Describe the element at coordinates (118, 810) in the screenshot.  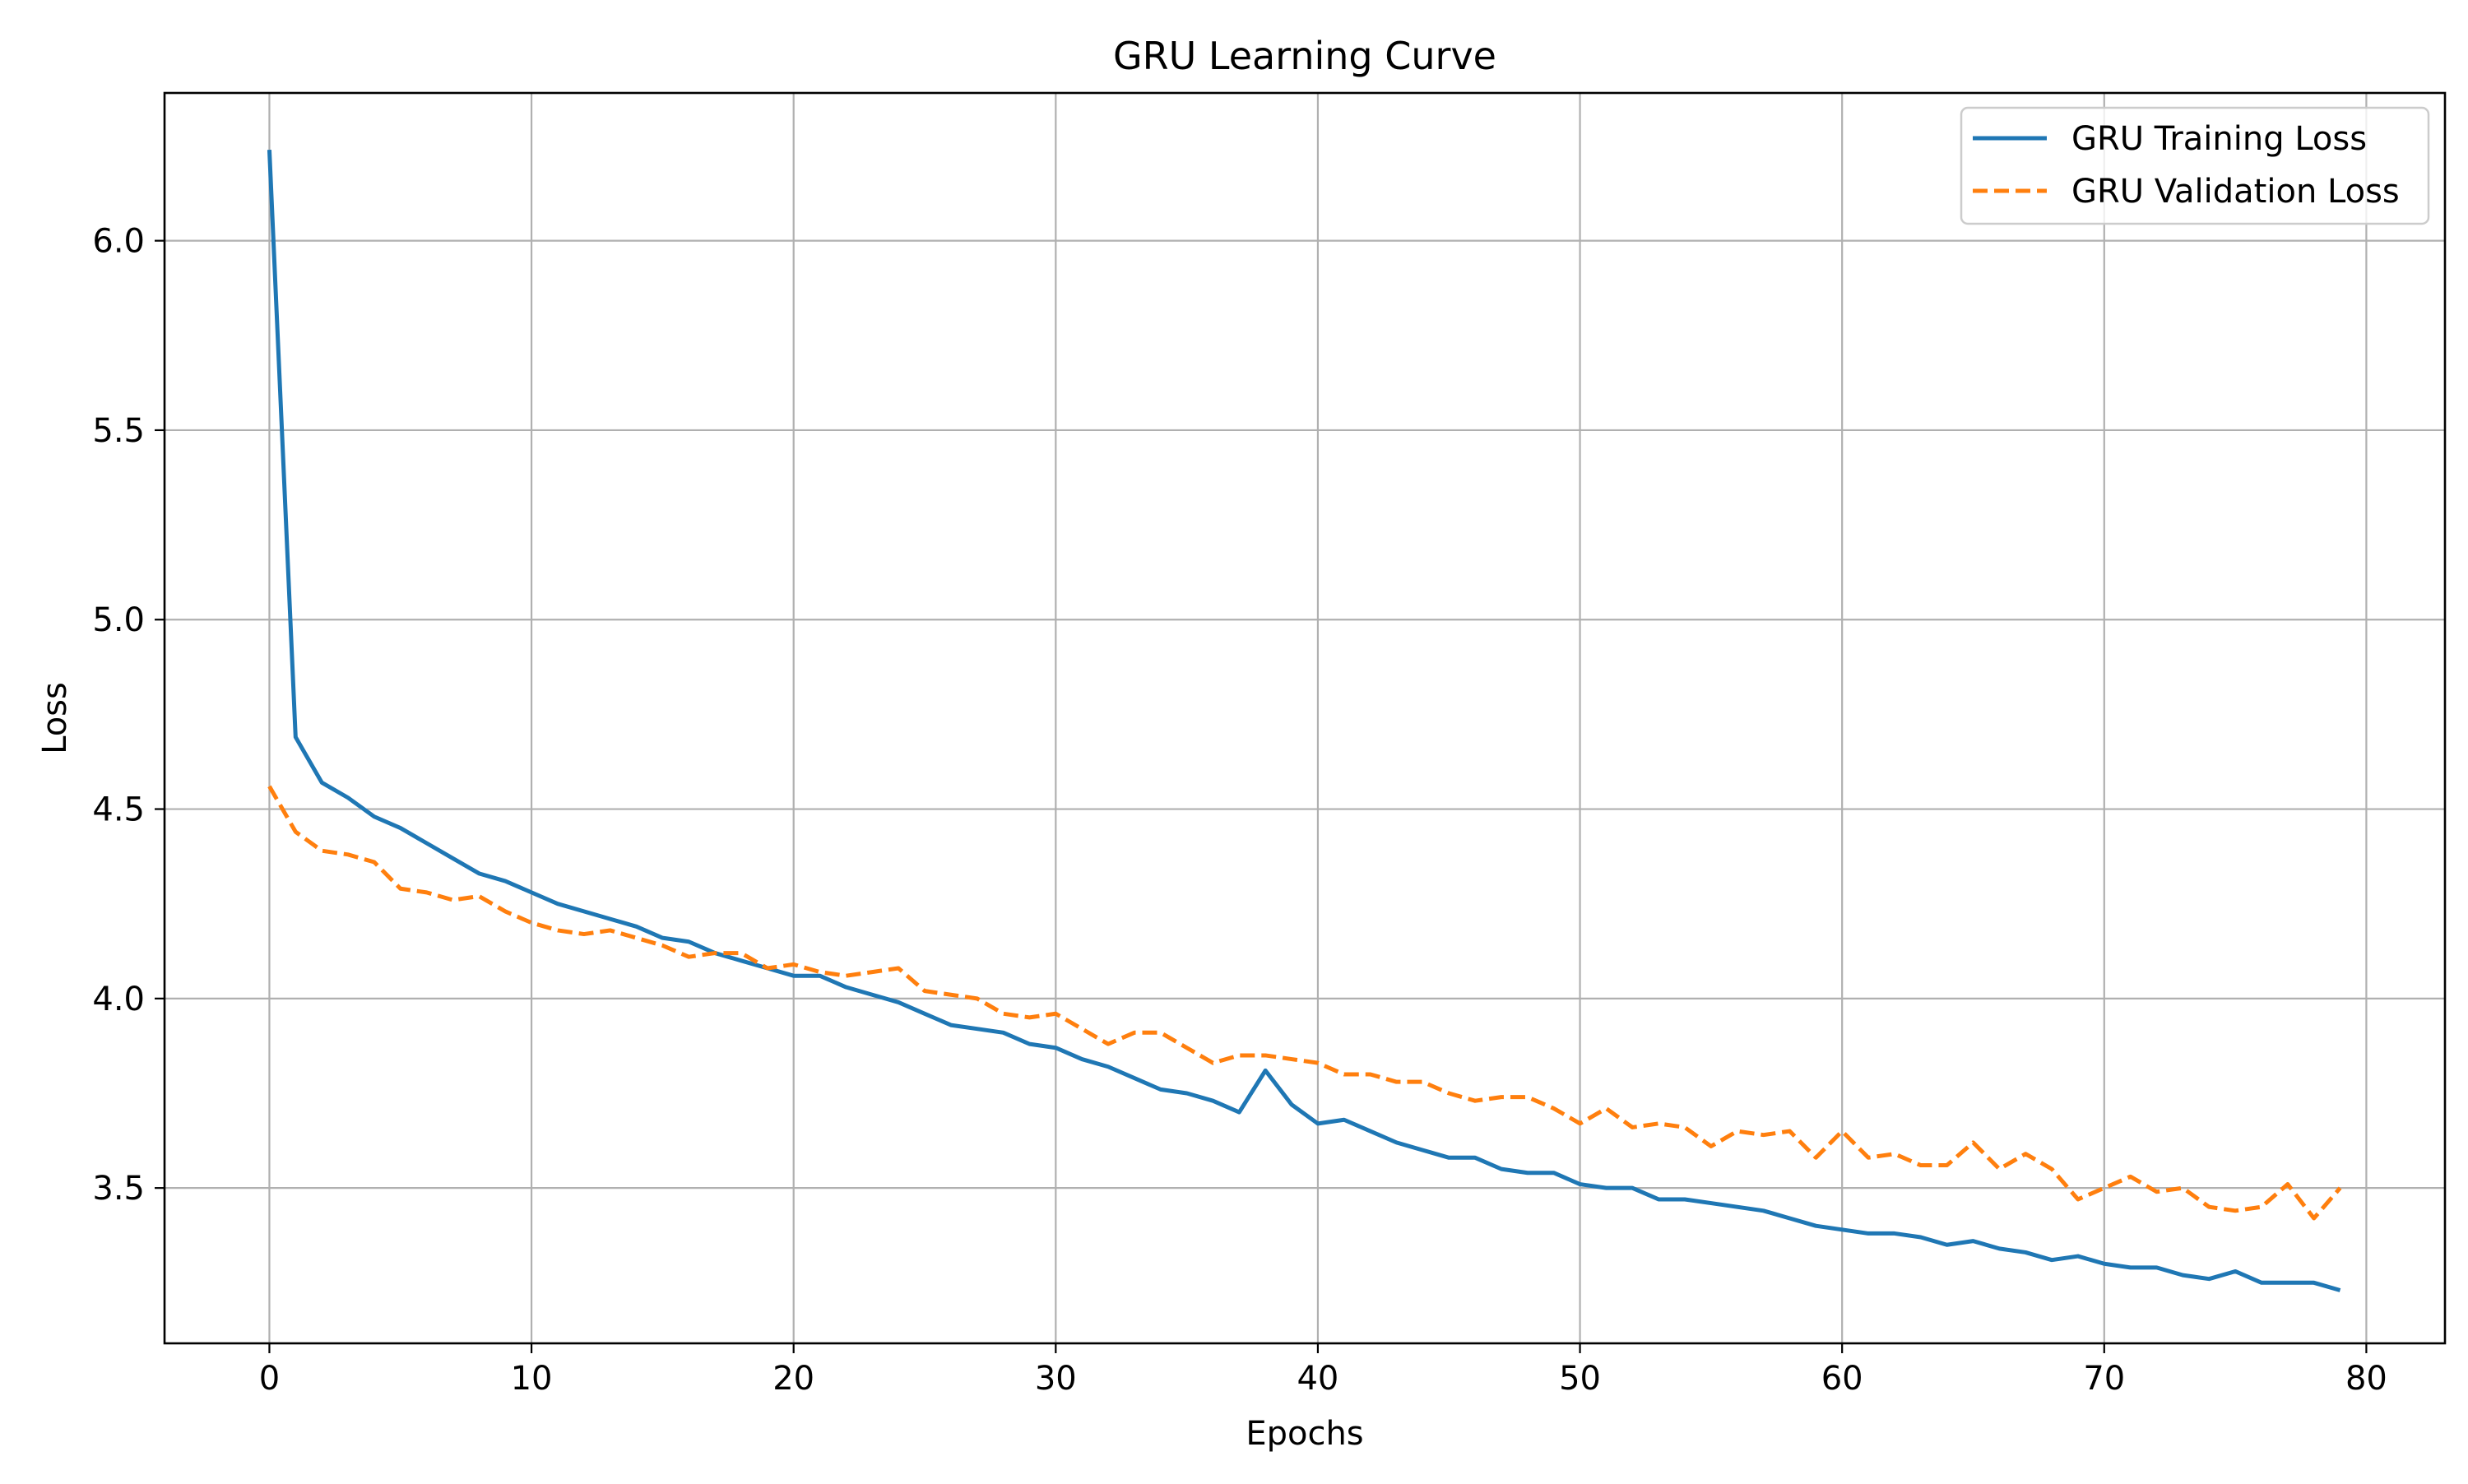
I see `y-tick-label: 4.5` at that location.